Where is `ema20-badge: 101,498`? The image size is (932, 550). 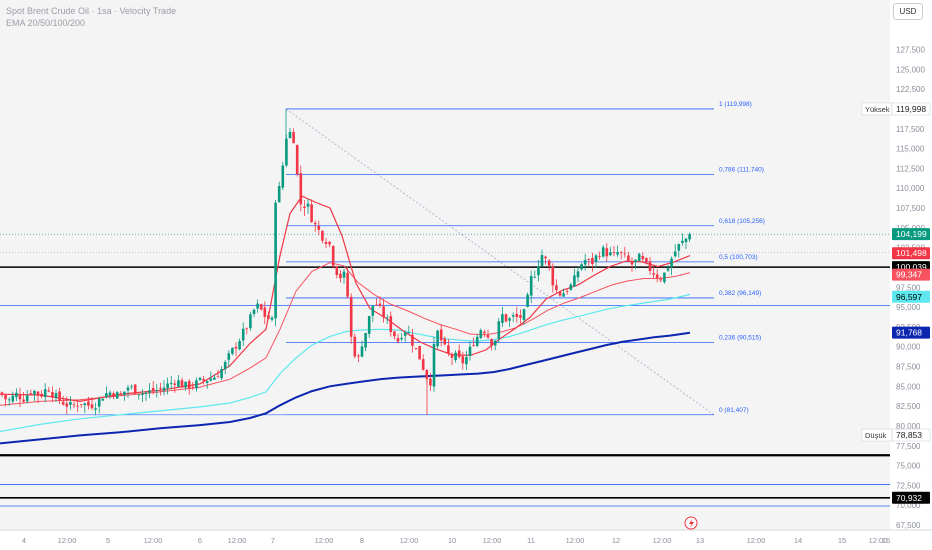 ema20-badge: 101,498 is located at coordinates (911, 253).